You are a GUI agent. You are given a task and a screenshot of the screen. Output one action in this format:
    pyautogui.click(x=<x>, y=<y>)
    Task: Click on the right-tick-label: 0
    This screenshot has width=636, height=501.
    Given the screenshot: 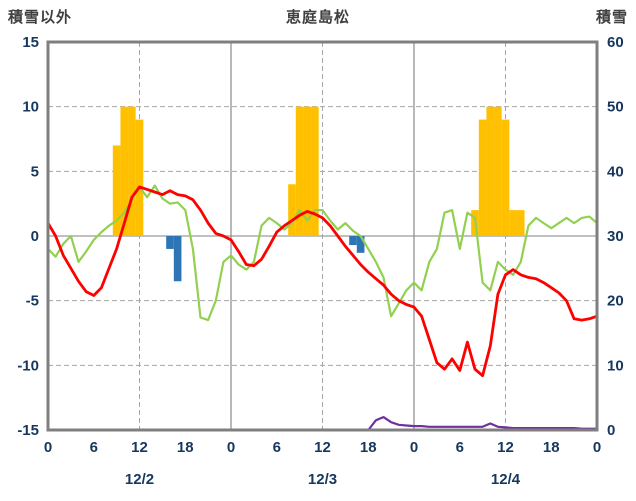 What is the action you would take?
    pyautogui.click(x=611, y=430)
    